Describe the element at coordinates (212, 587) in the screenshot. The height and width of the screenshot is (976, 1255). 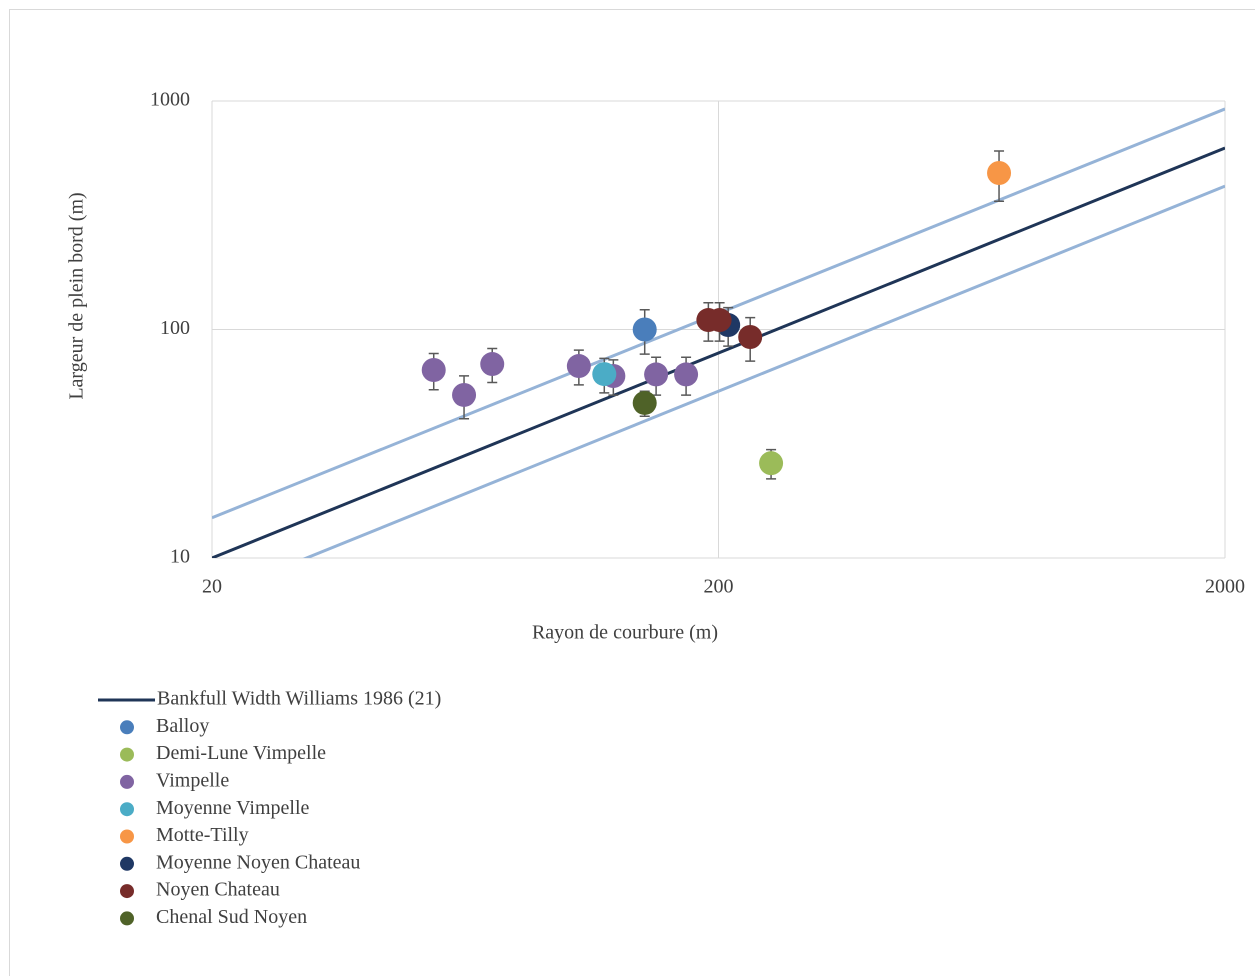
I see `x-tick-label: 20` at that location.